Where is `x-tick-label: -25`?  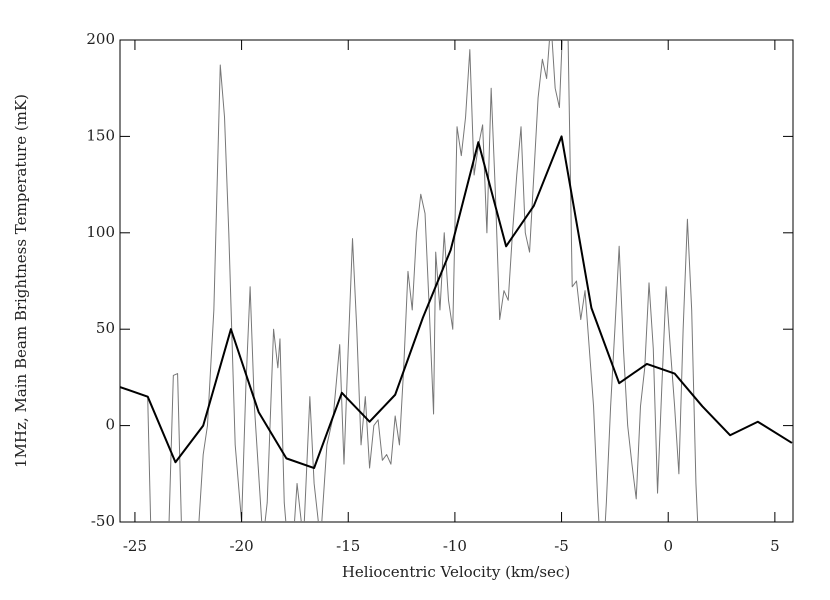
x-tick-label: -25 is located at coordinates (135, 546).